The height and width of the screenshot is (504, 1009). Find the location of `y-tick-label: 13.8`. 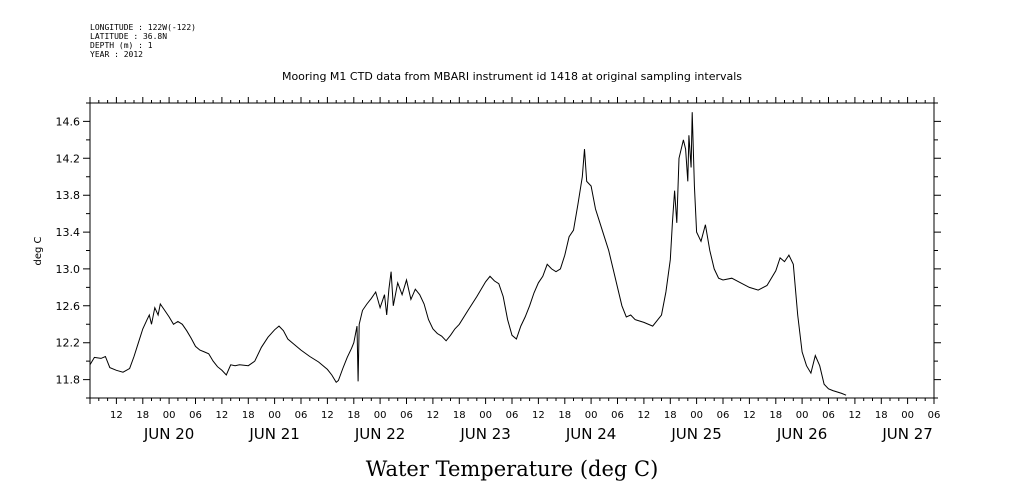

y-tick-label: 13.8 is located at coordinates (68, 195).